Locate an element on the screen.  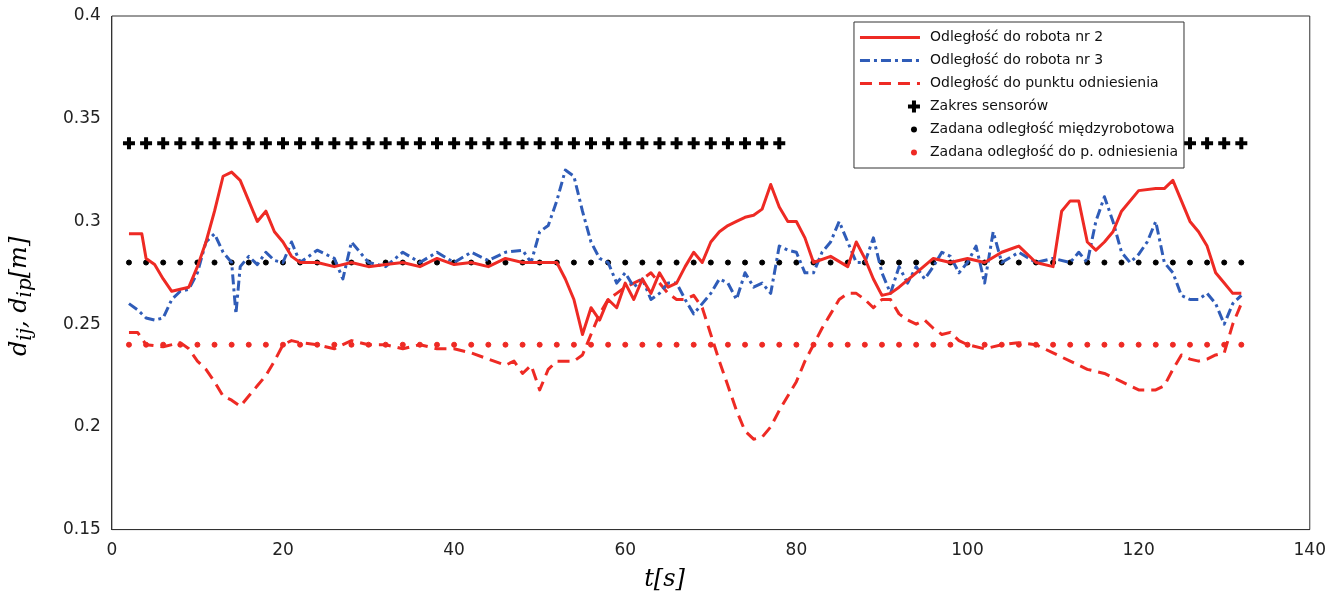
legend-label: Odległość do robota nr 2 is located at coordinates (1016, 36).